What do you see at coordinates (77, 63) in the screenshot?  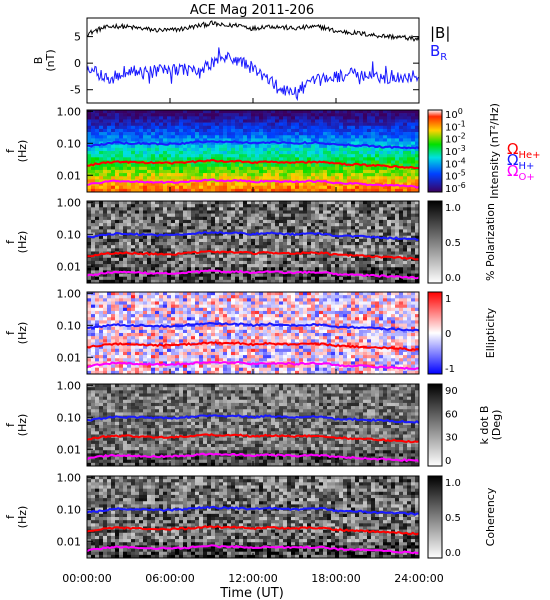 I see `y-tick-label: 0` at bounding box center [77, 63].